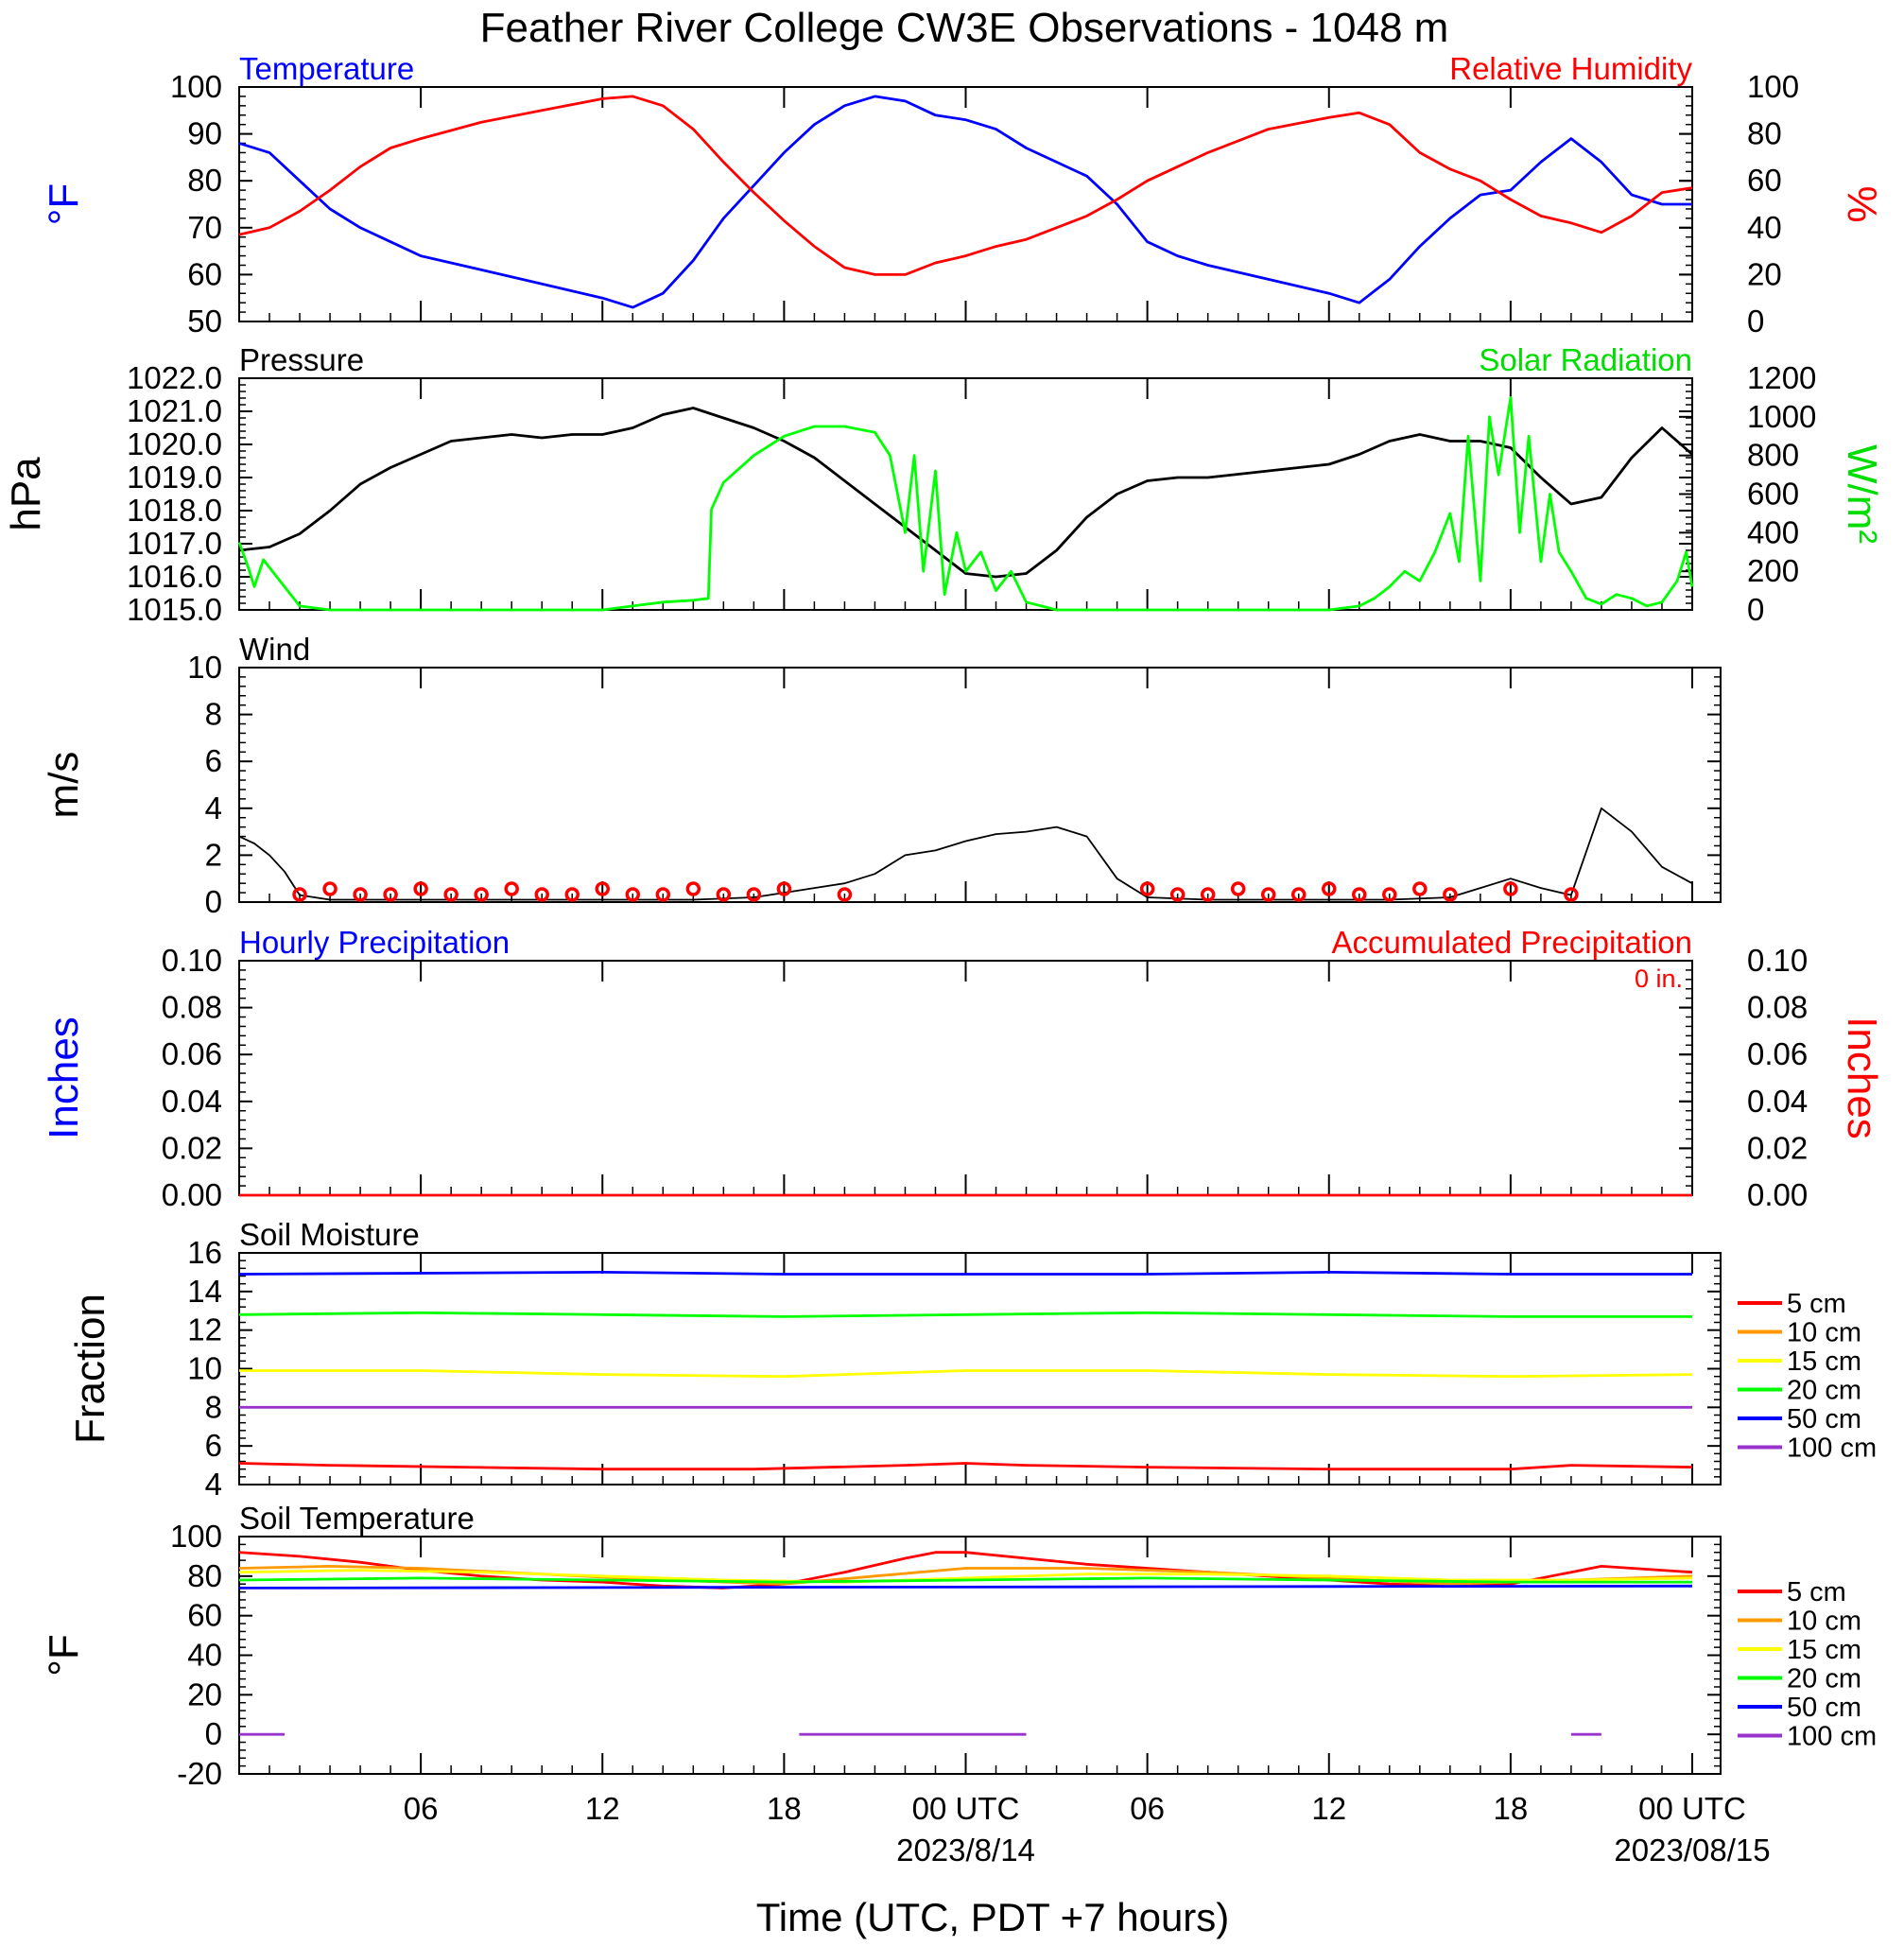  Describe the element at coordinates (1824, 1333) in the screenshot. I see `legend-label: 10 cm` at that location.